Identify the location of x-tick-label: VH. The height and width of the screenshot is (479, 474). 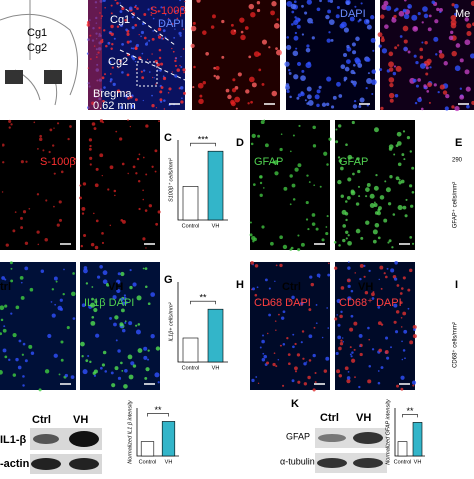
(216, 226).